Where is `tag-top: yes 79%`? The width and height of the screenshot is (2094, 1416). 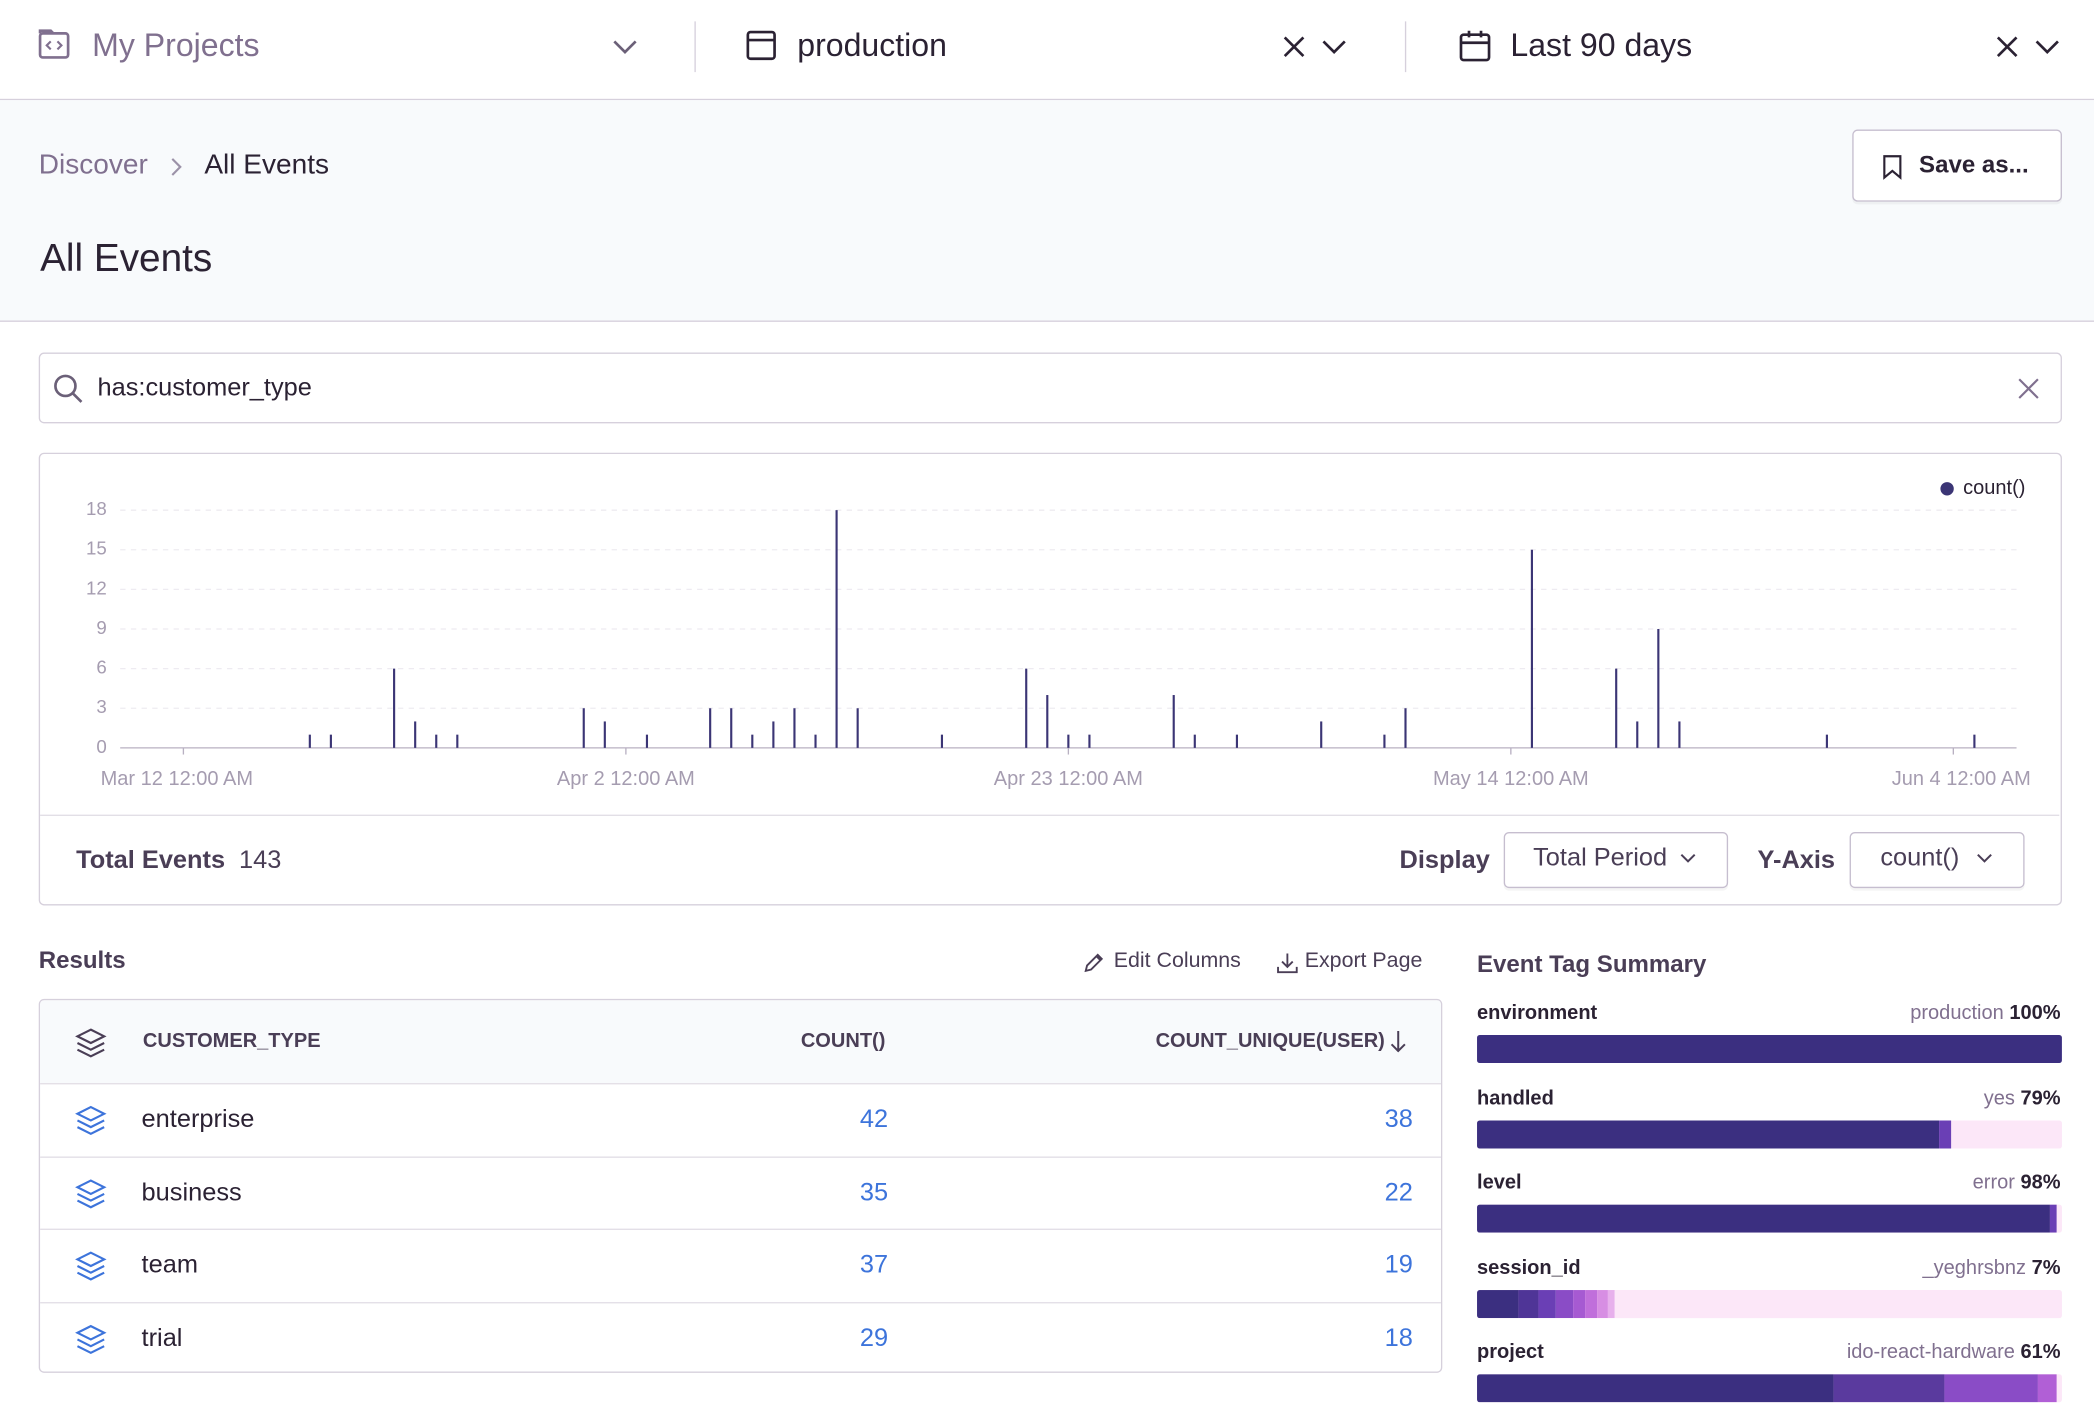 tag-top: yes 79% is located at coordinates (2022, 1097).